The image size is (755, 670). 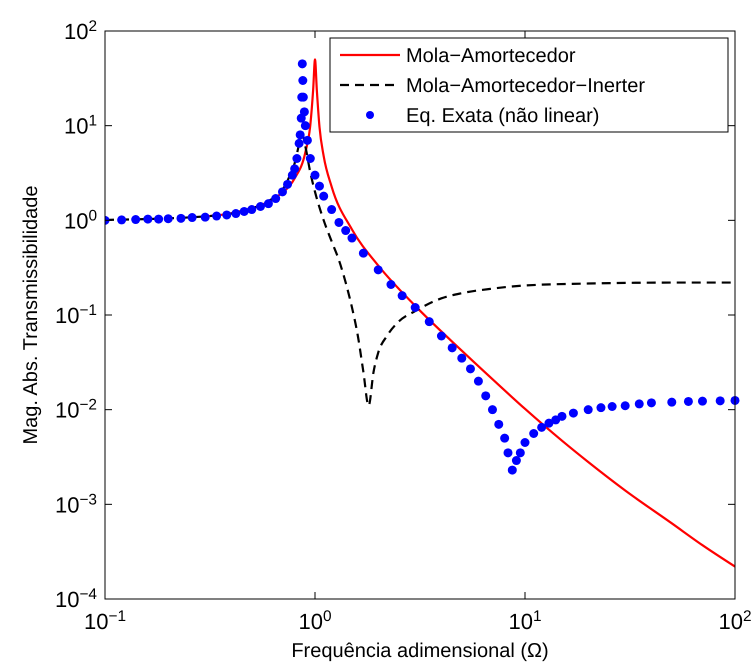 What do you see at coordinates (75, 315) in the screenshot?
I see `y-tick-label: 10$^{−1}$` at bounding box center [75, 315].